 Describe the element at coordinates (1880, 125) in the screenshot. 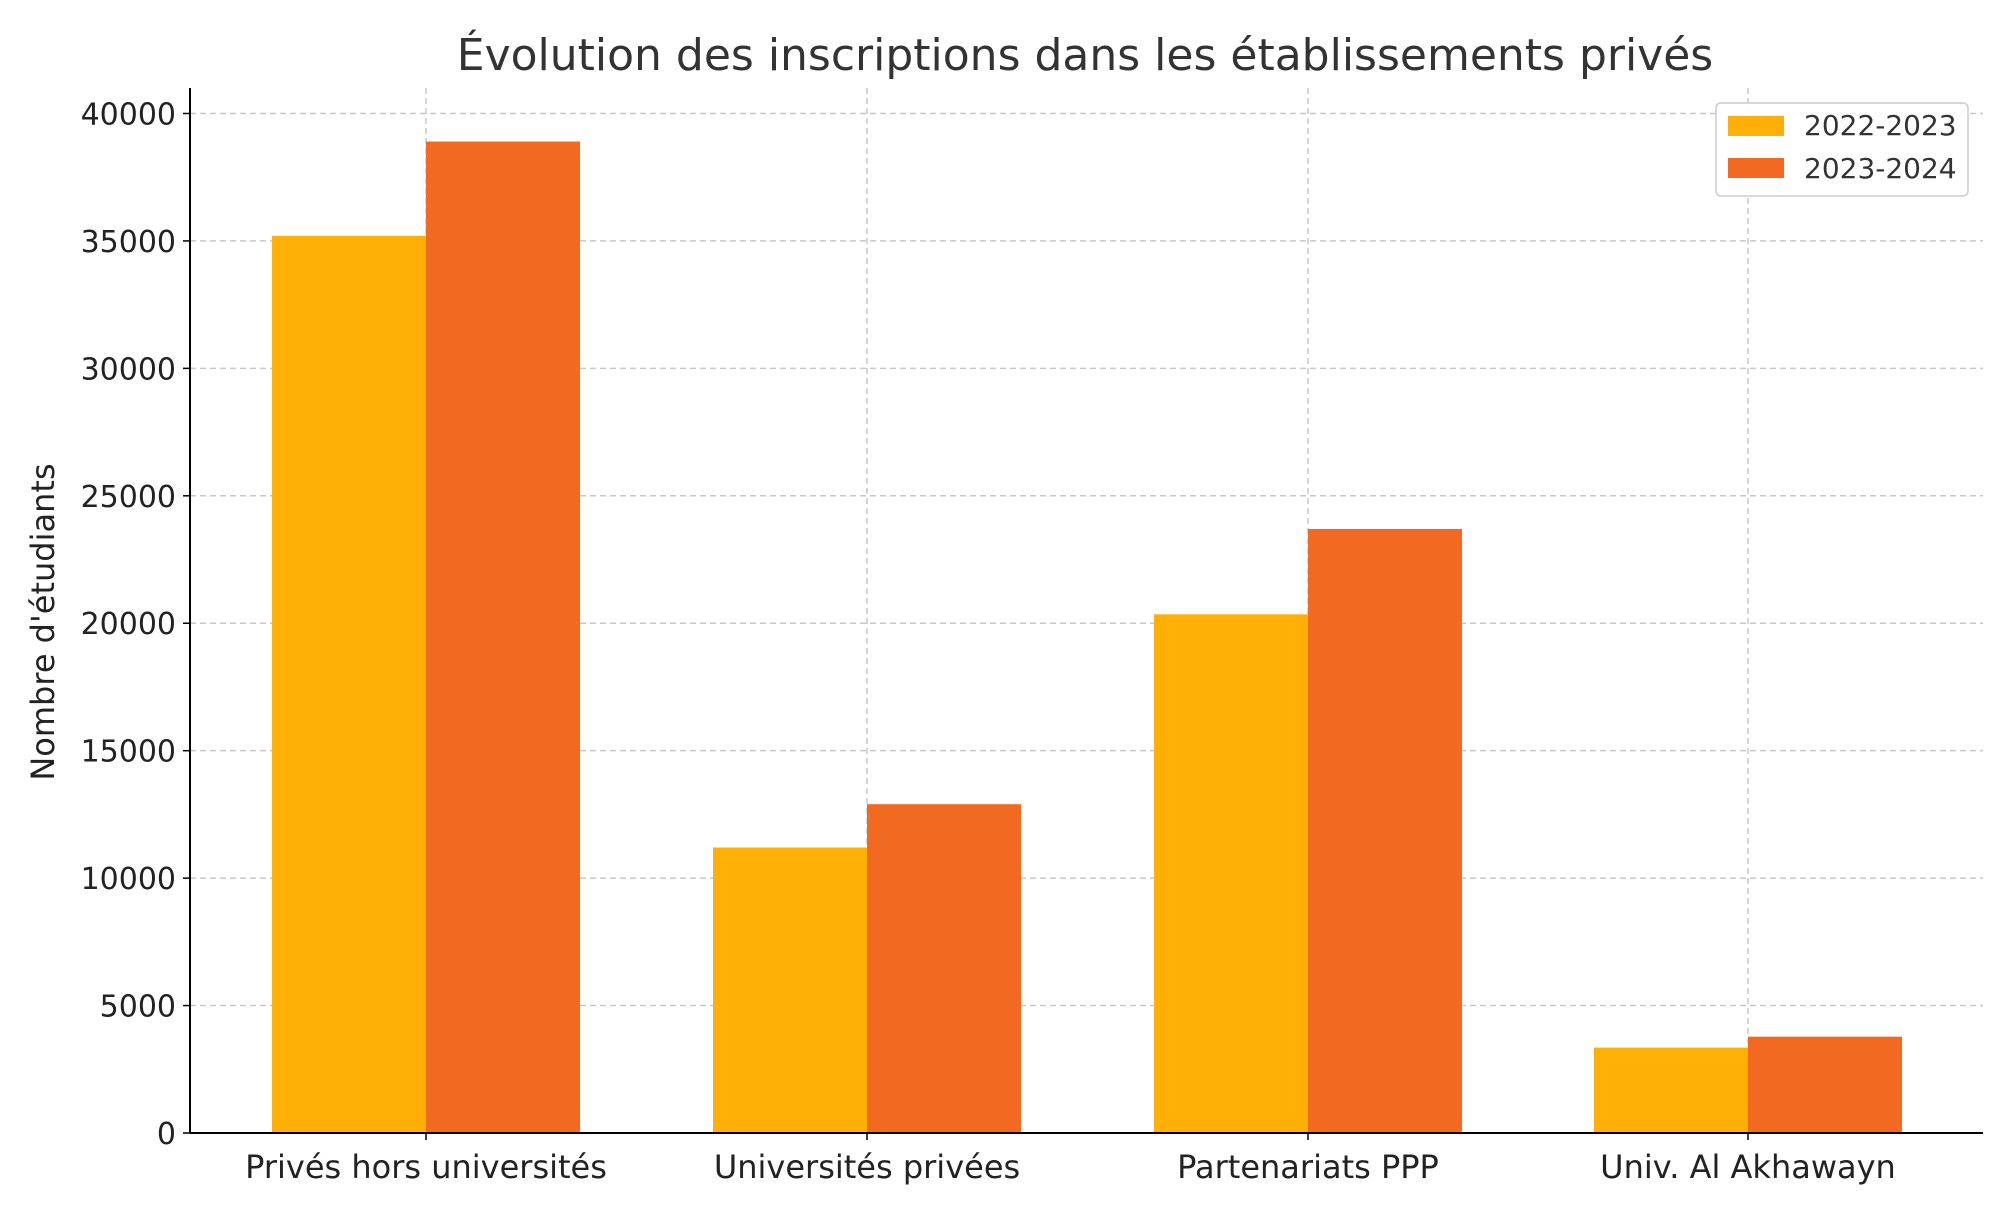

I see `legend-label-2022-2023: 2022-2023` at that location.